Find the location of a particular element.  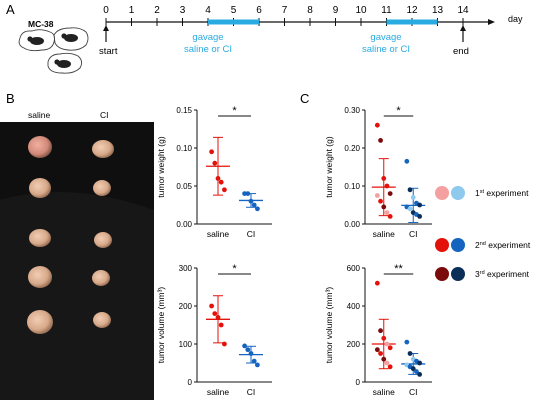

day-tick-label: 7 is located at coordinates (285, 10).